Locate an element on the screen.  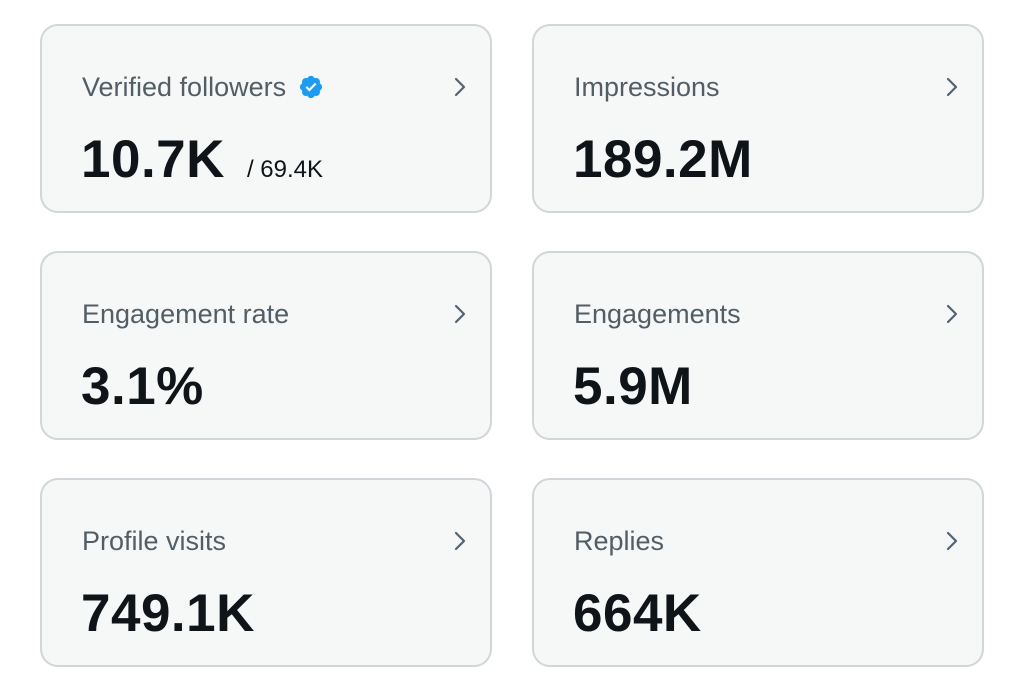
card-value: 5.9M is located at coordinates (633, 386).